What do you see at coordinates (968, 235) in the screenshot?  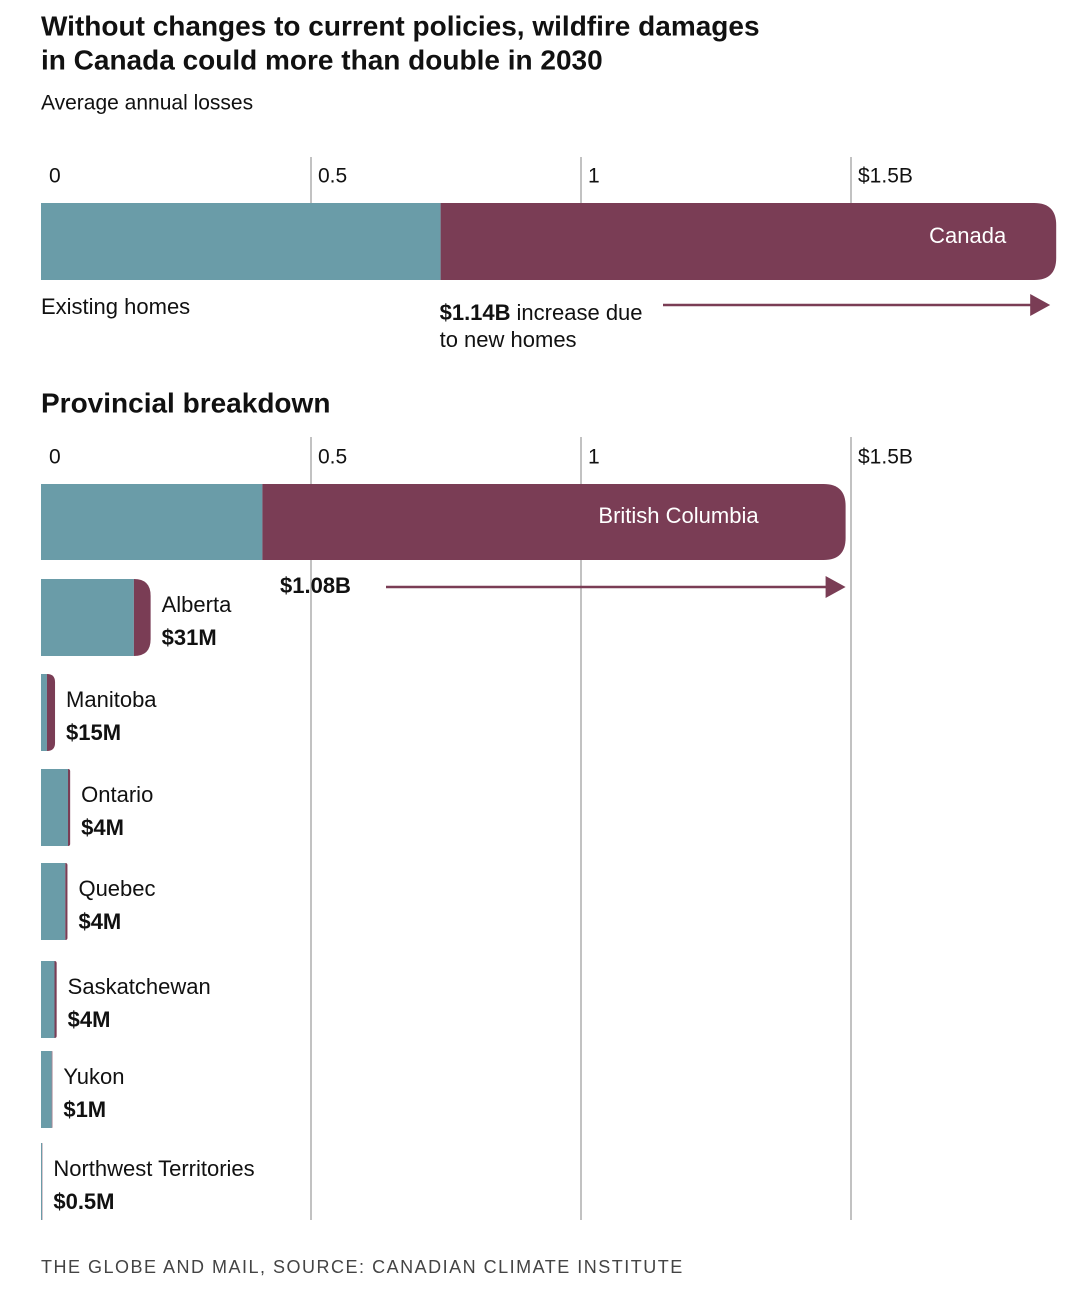 I see `bar-label: Canada` at bounding box center [968, 235].